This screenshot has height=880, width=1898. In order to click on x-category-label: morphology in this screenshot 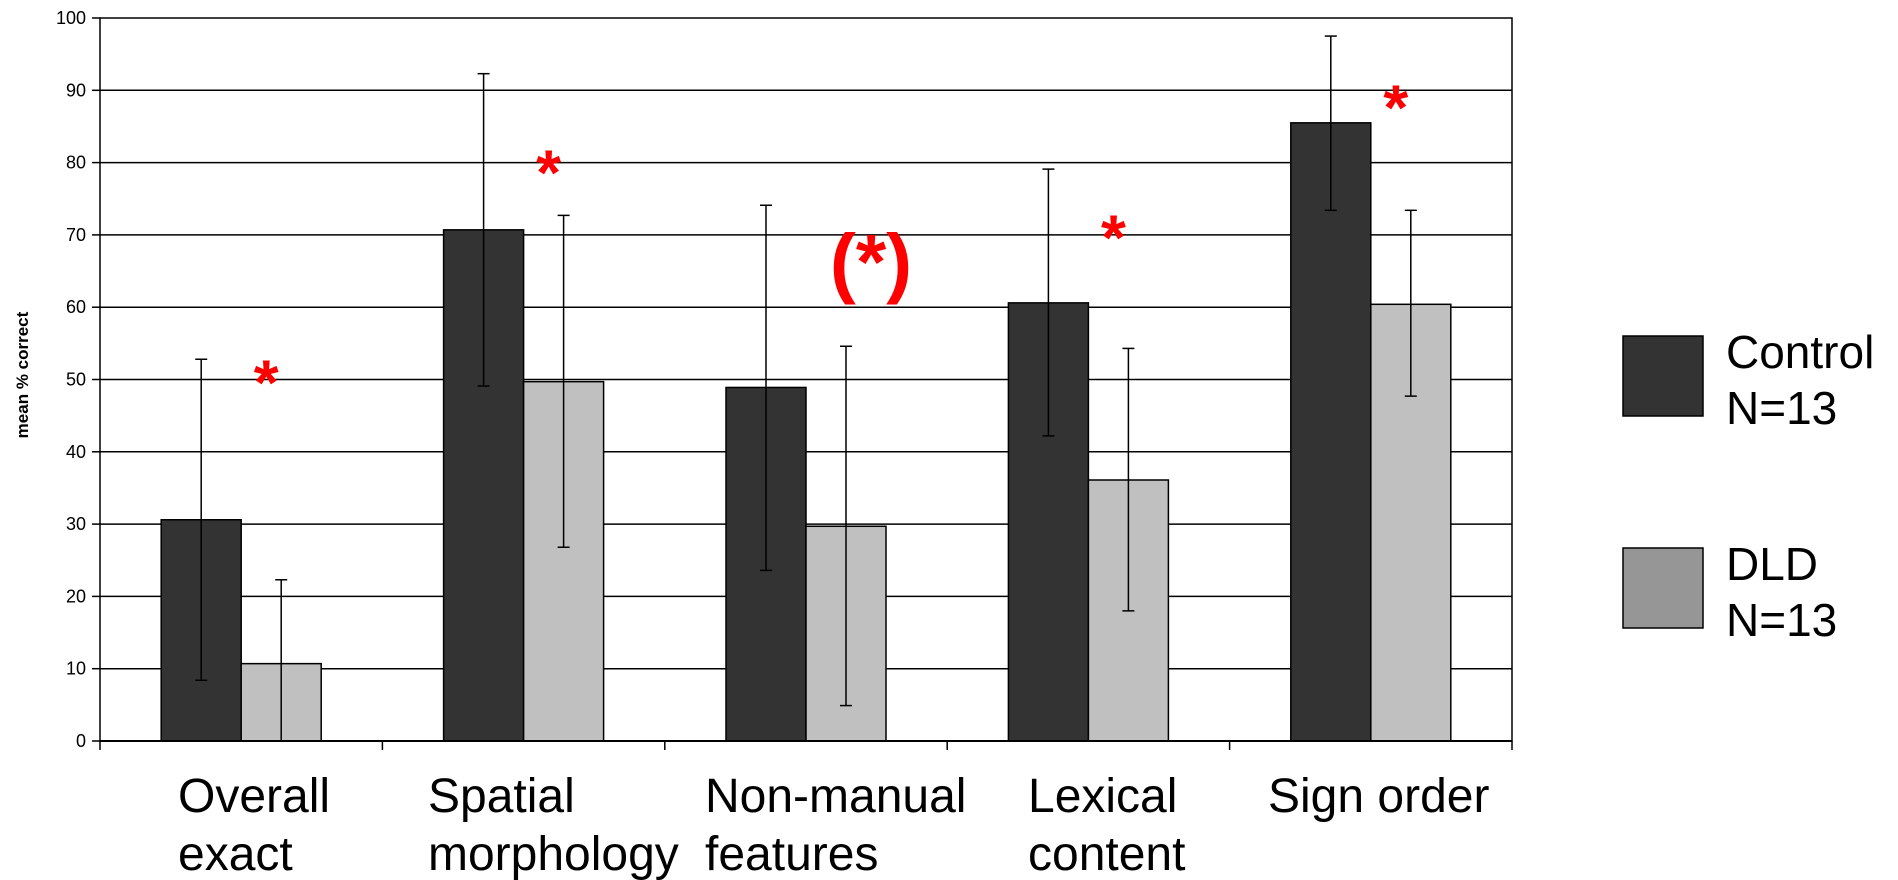, I will do `click(553, 854)`.